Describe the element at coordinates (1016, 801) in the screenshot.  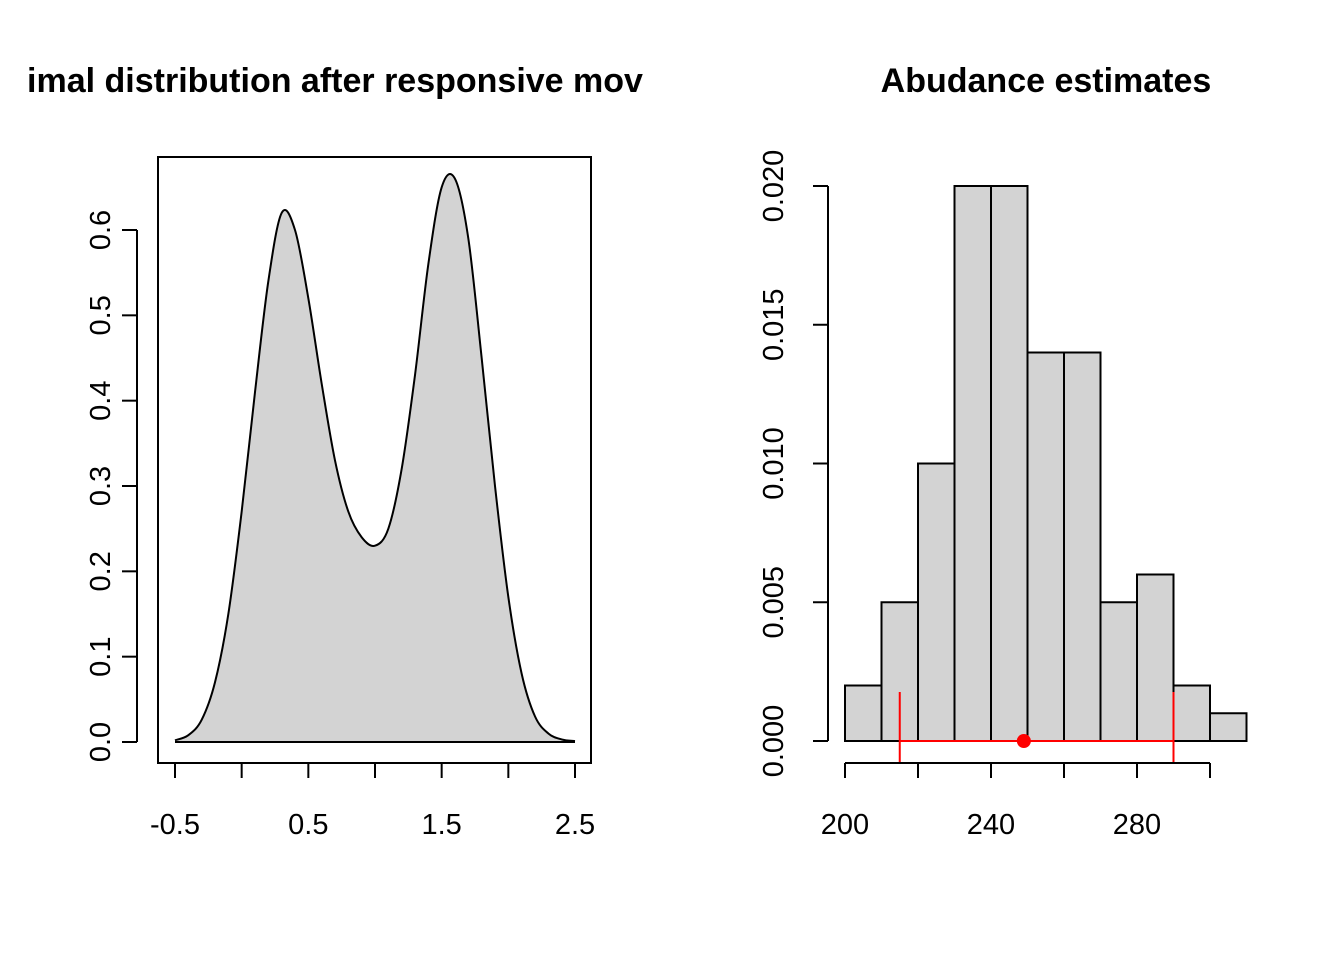
I see `x-axis: 200 240 280` at that location.